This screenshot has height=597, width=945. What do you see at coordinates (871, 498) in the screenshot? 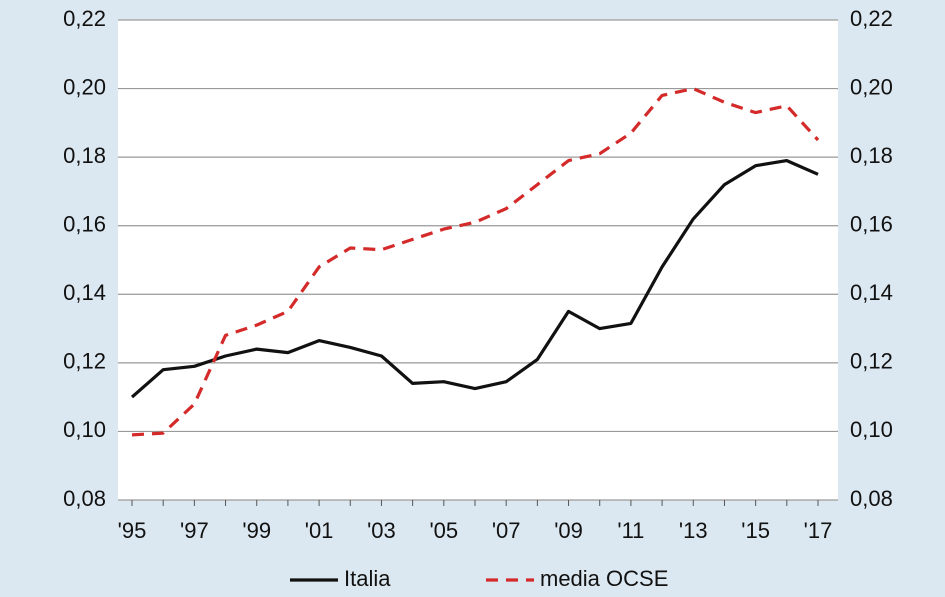
I see `y2-tick-label: 0,08` at bounding box center [871, 498].